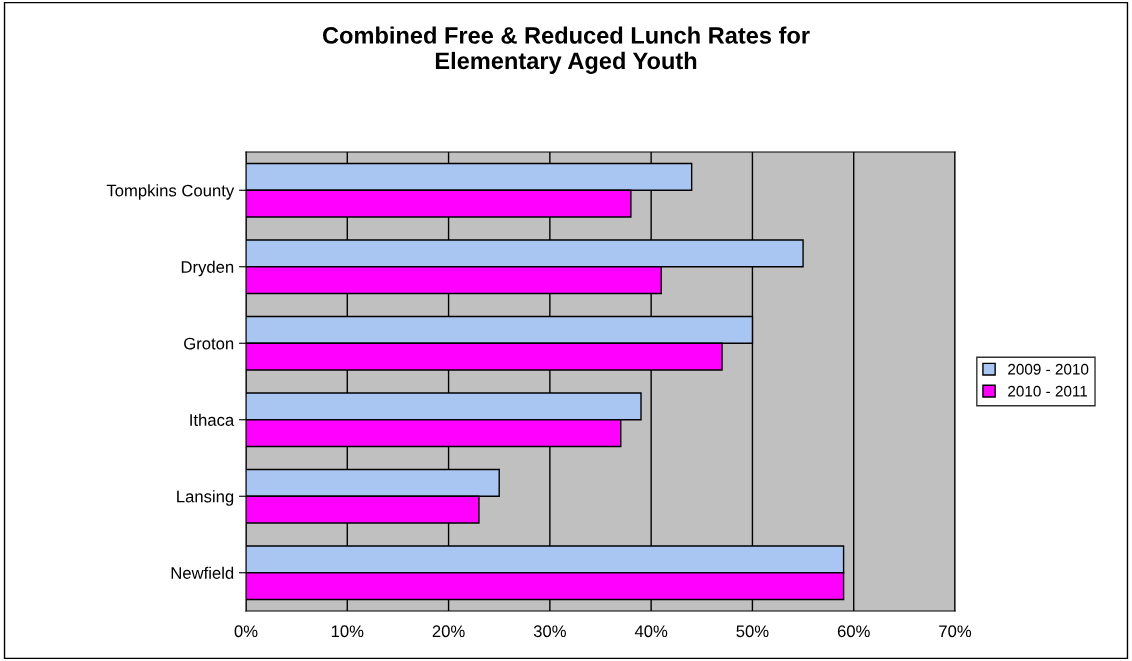 This screenshot has width=1132, height=661. Describe the element at coordinates (209, 343) in the screenshot. I see `y-tick-label: Groton` at that location.